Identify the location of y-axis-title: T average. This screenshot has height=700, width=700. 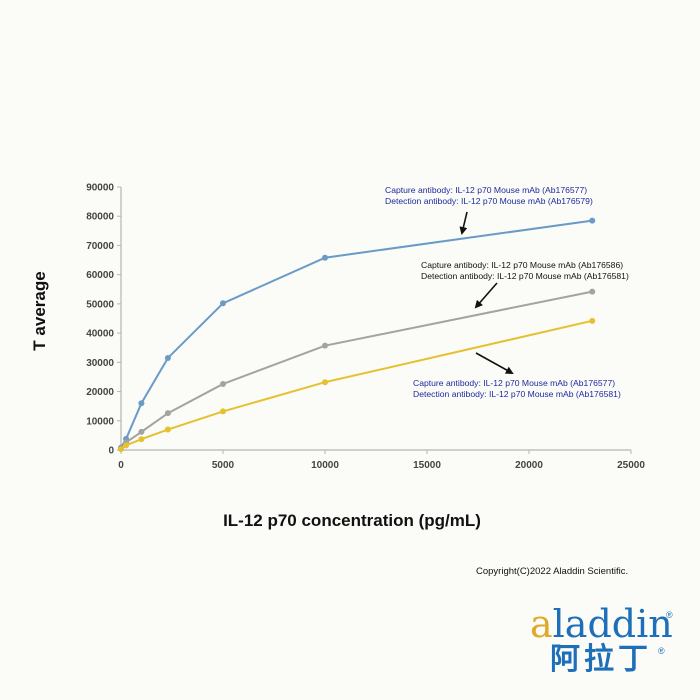
(39, 310).